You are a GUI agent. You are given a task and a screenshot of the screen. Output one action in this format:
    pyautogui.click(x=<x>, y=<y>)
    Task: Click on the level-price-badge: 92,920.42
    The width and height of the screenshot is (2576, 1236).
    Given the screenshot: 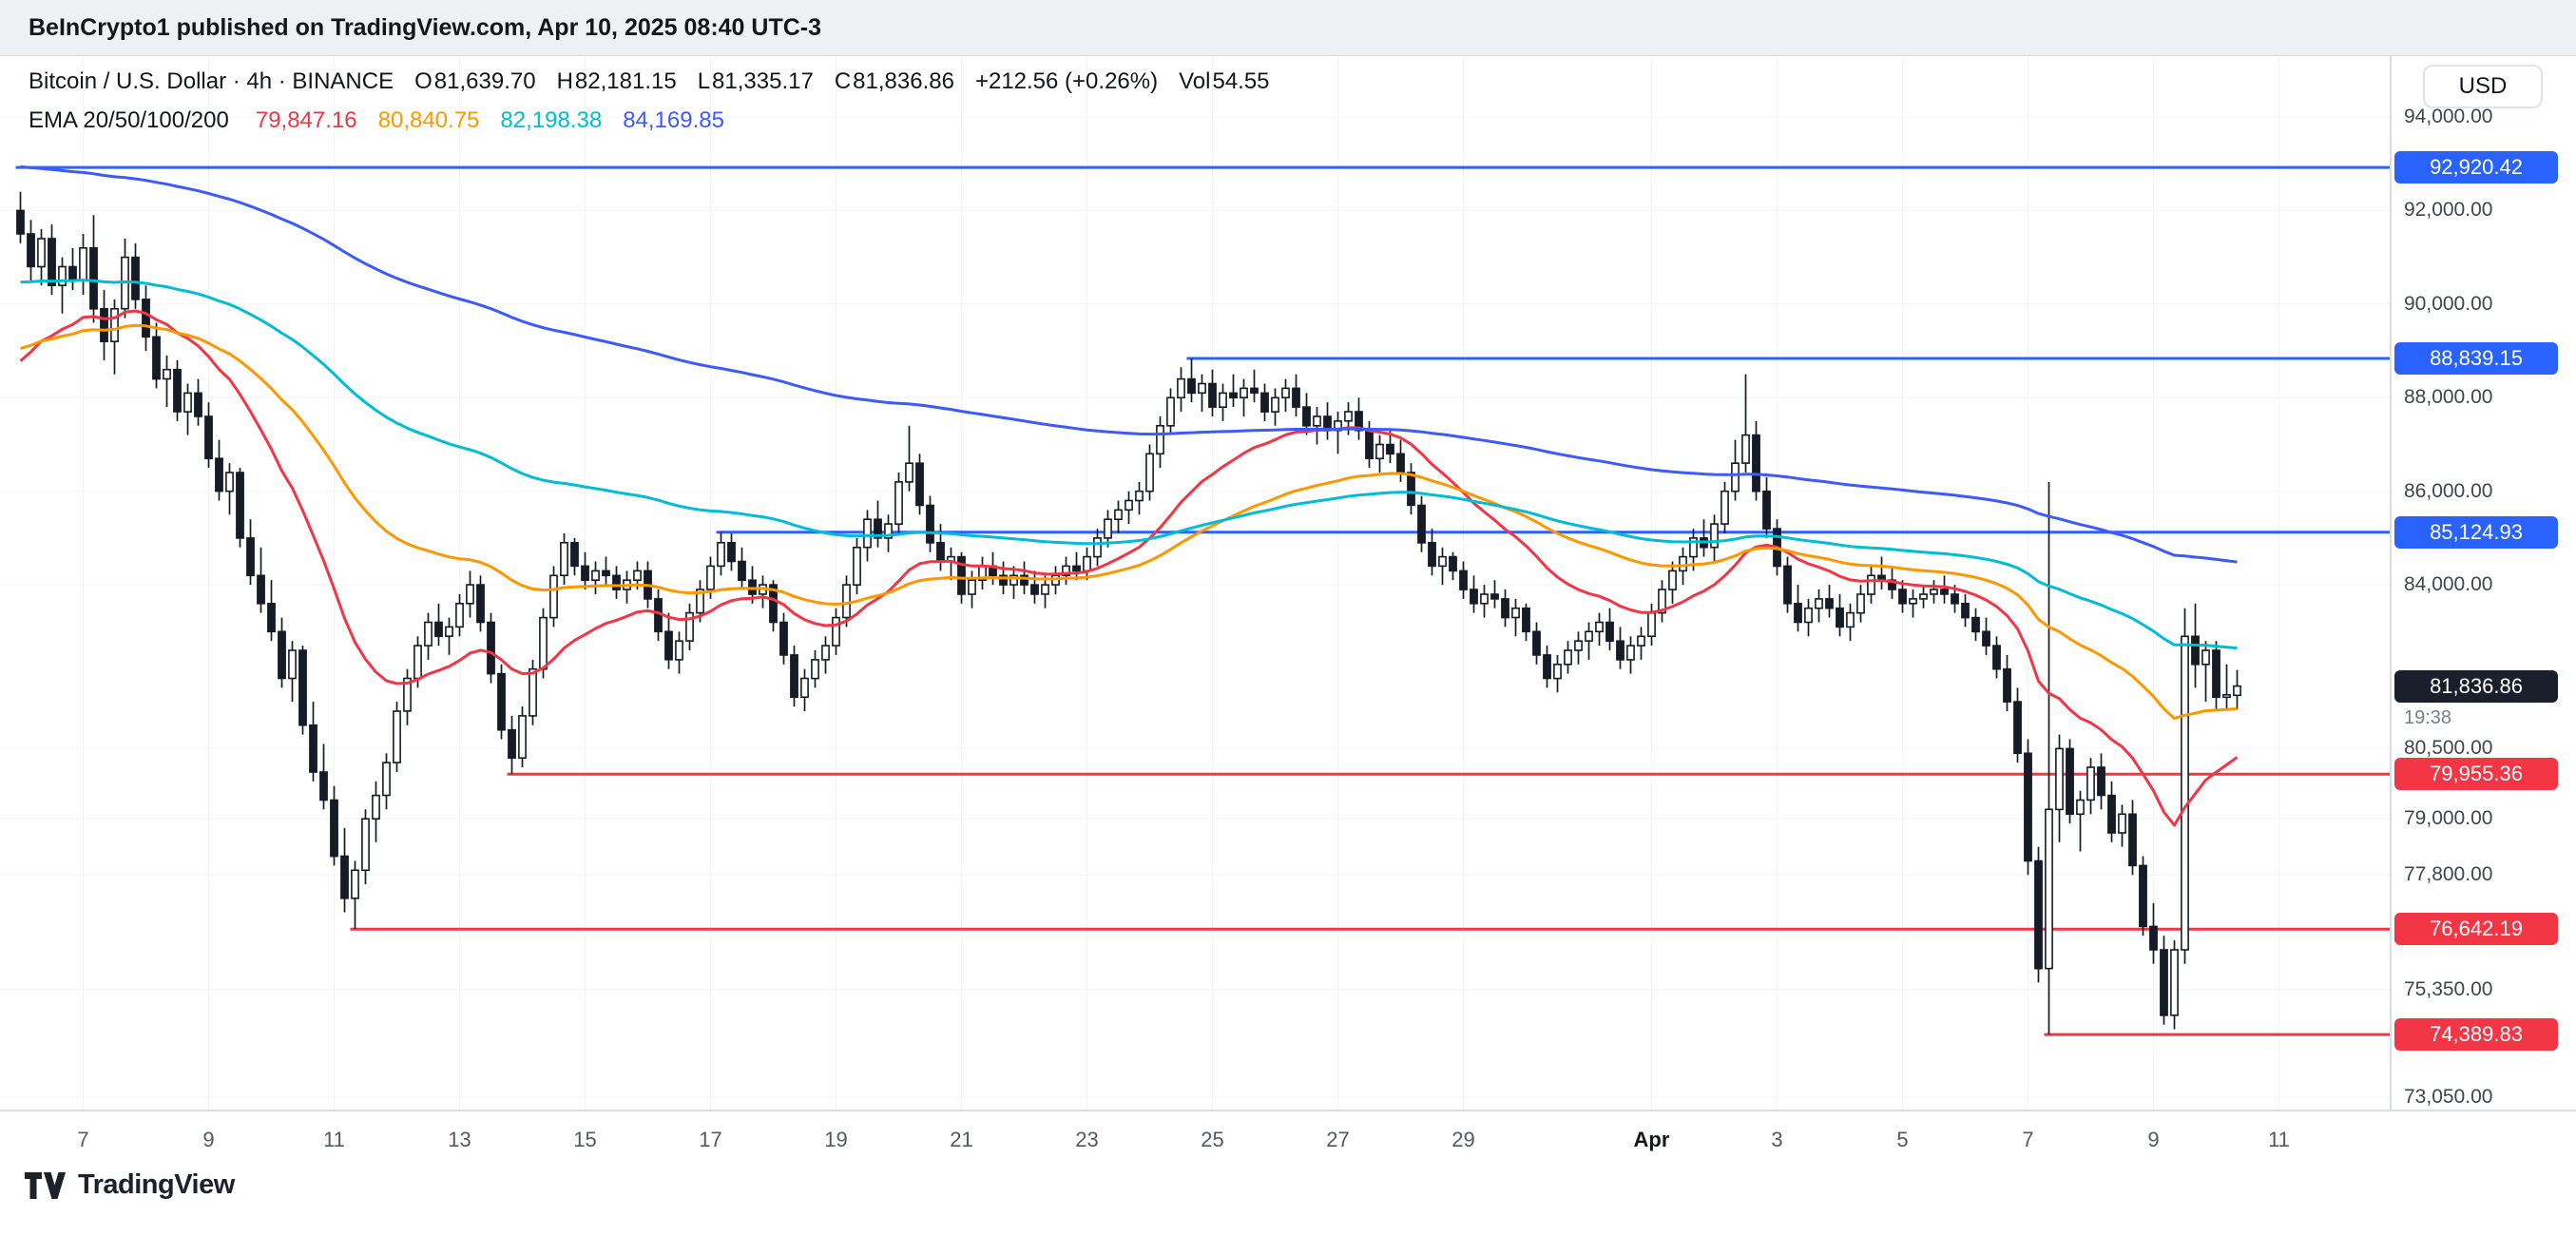 What is the action you would take?
    pyautogui.click(x=2476, y=167)
    